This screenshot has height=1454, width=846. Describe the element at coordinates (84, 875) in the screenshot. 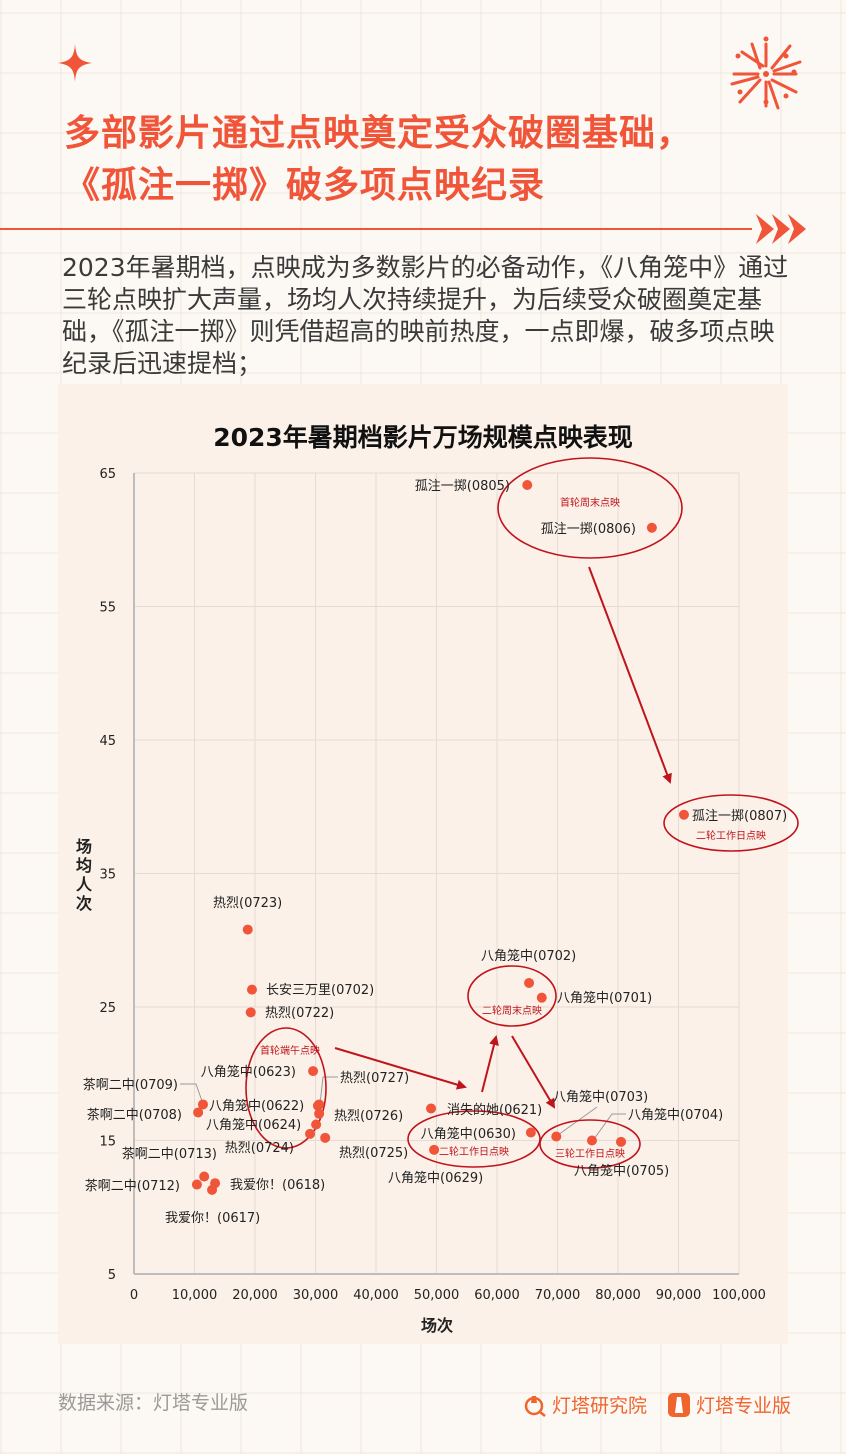

I see `y-axis-label: 场均人次` at that location.